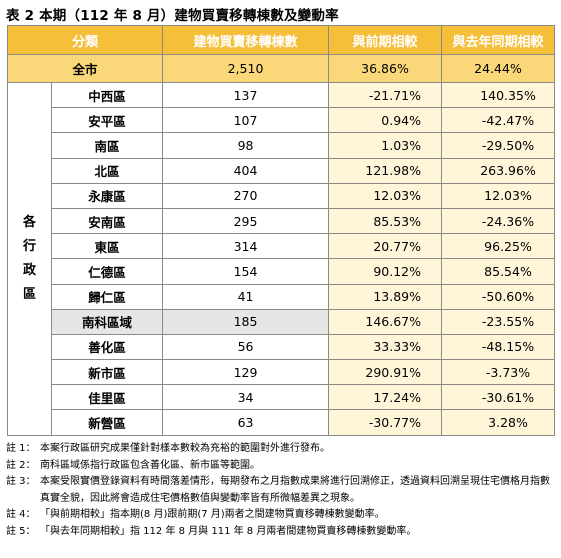 Image resolution: width=561 pixels, height=558 pixels. Describe the element at coordinates (385, 271) in the screenshot. I see `prev-change-cell: 90.12%` at that location.